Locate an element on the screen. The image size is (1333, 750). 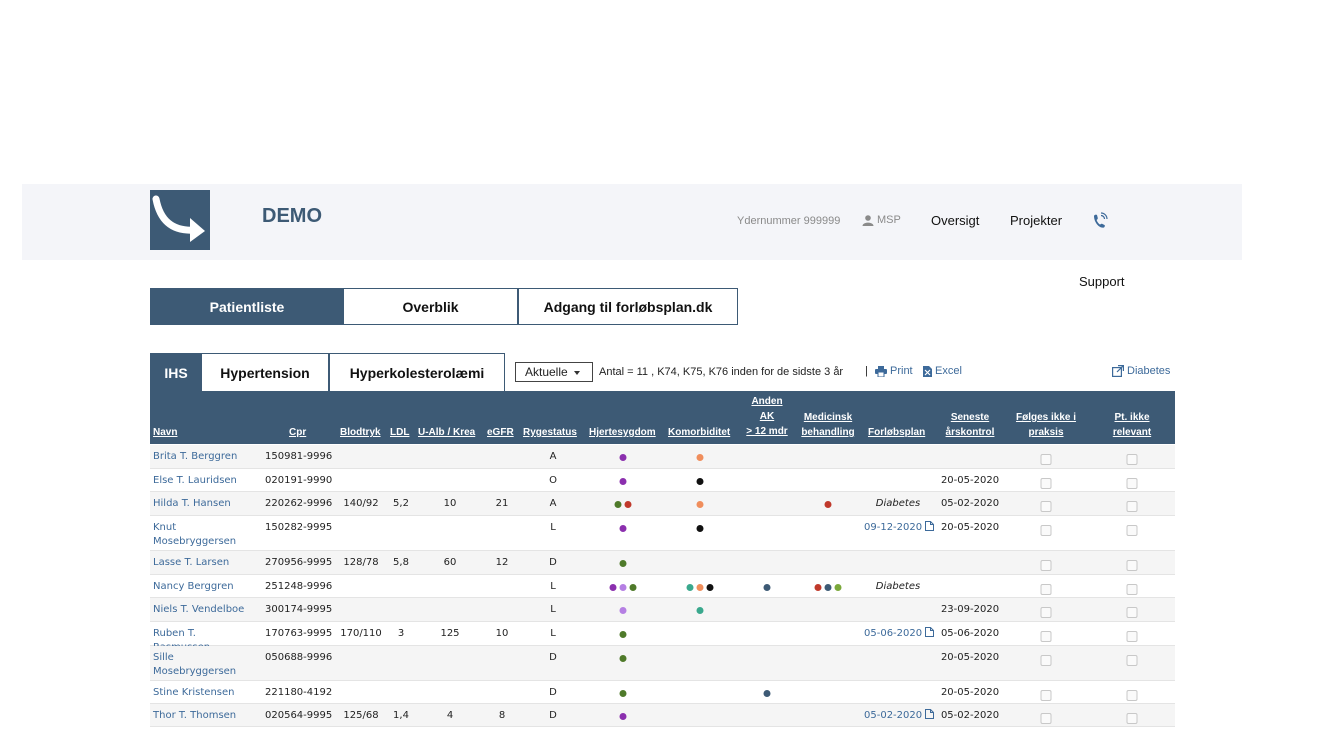
patient-name-link: Niels T. Vendelboe is located at coordinates (199, 609).